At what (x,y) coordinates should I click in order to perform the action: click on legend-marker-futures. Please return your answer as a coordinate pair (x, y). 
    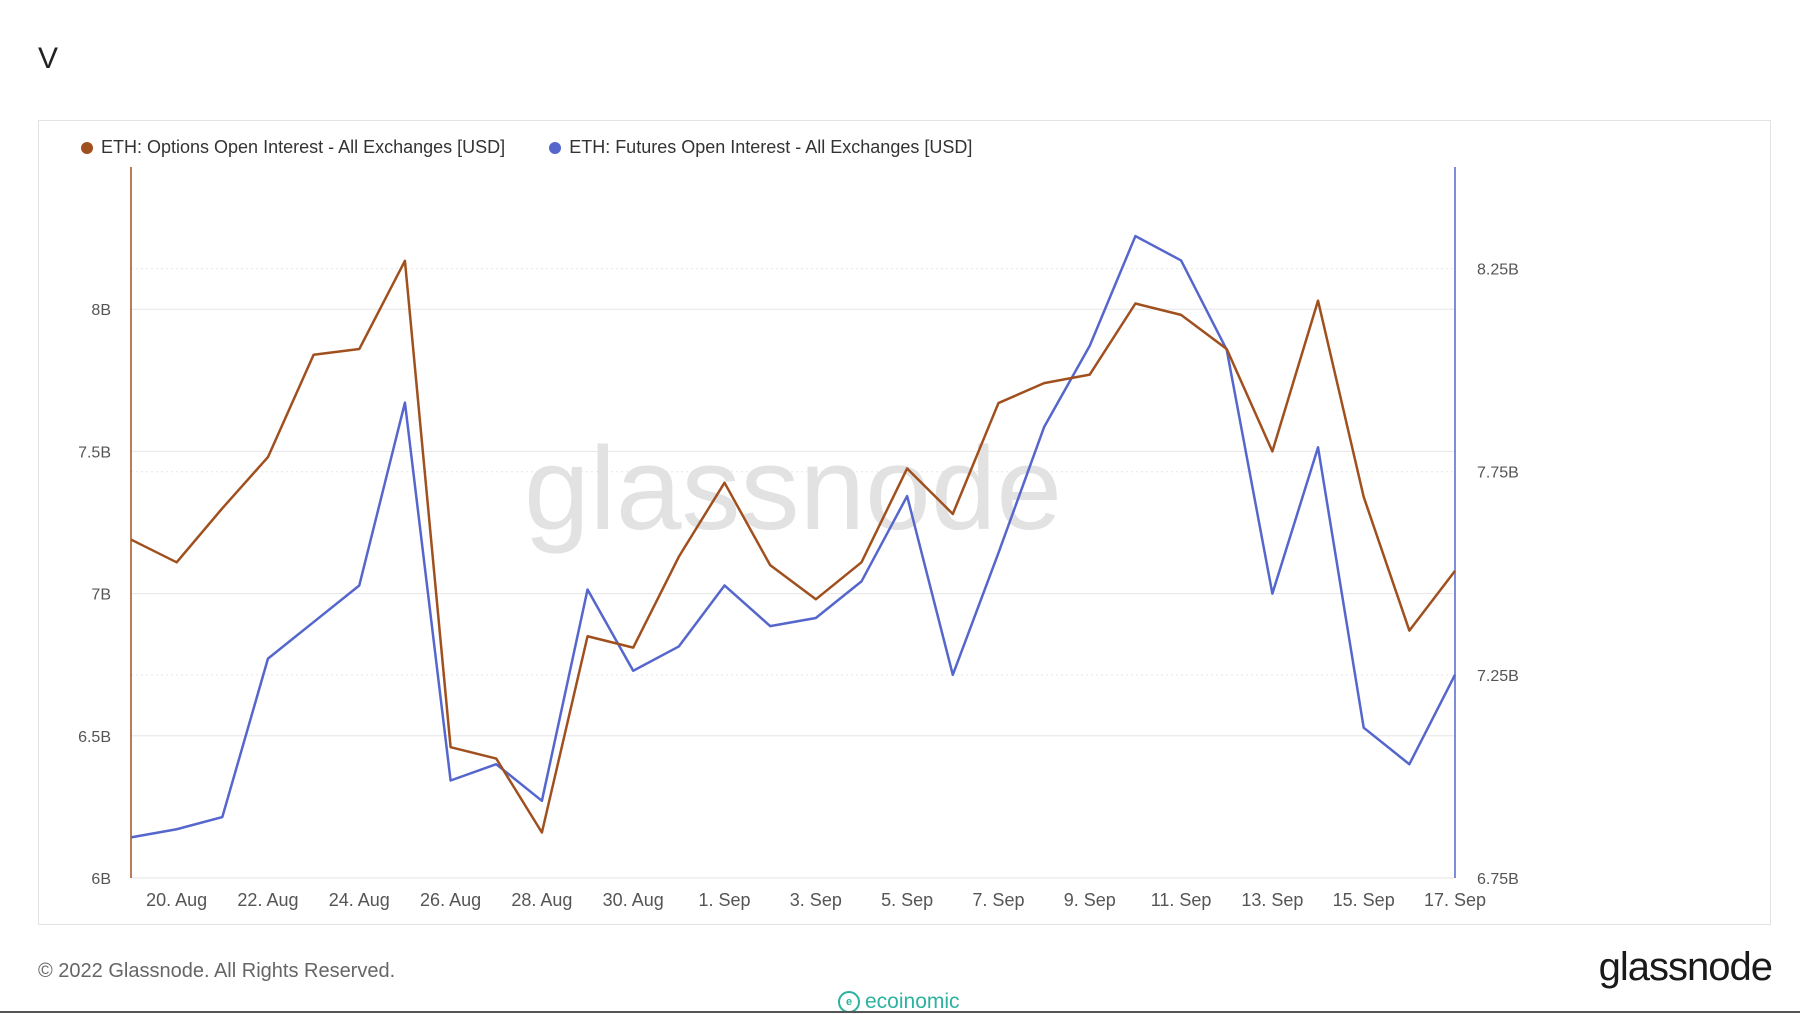
    Looking at the image, I should click on (555, 147).